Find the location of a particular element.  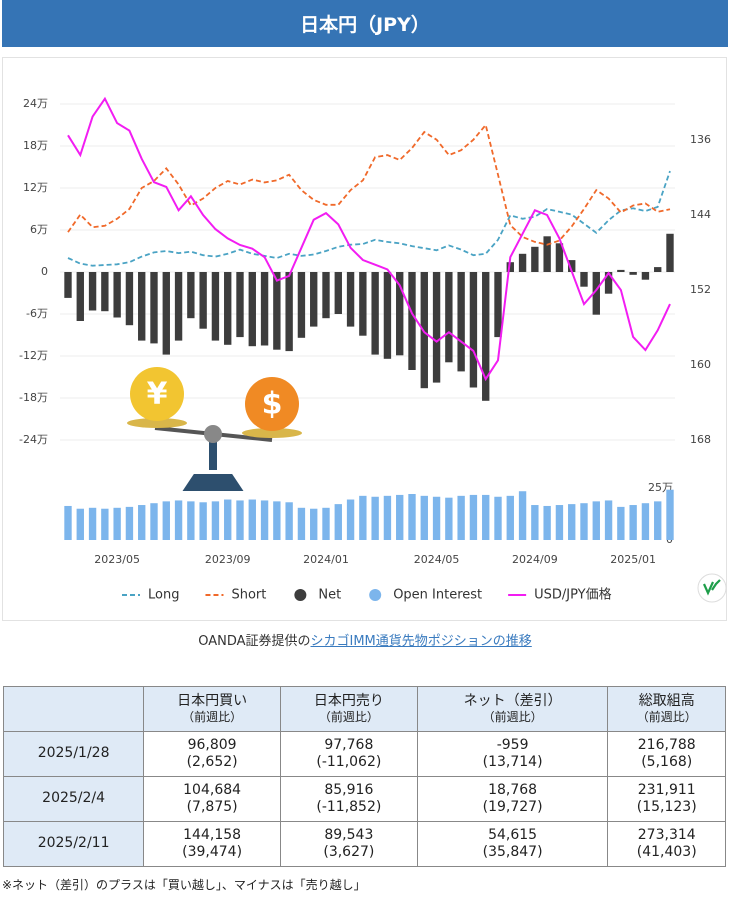

scale-pan is located at coordinates (272, 433).